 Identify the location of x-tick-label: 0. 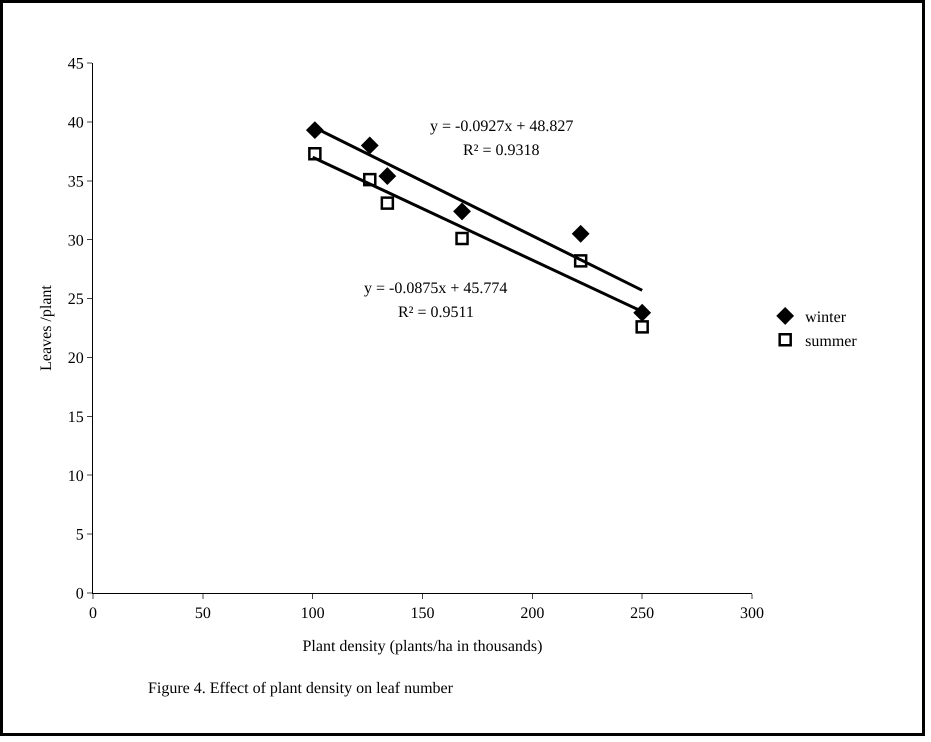
(93, 613).